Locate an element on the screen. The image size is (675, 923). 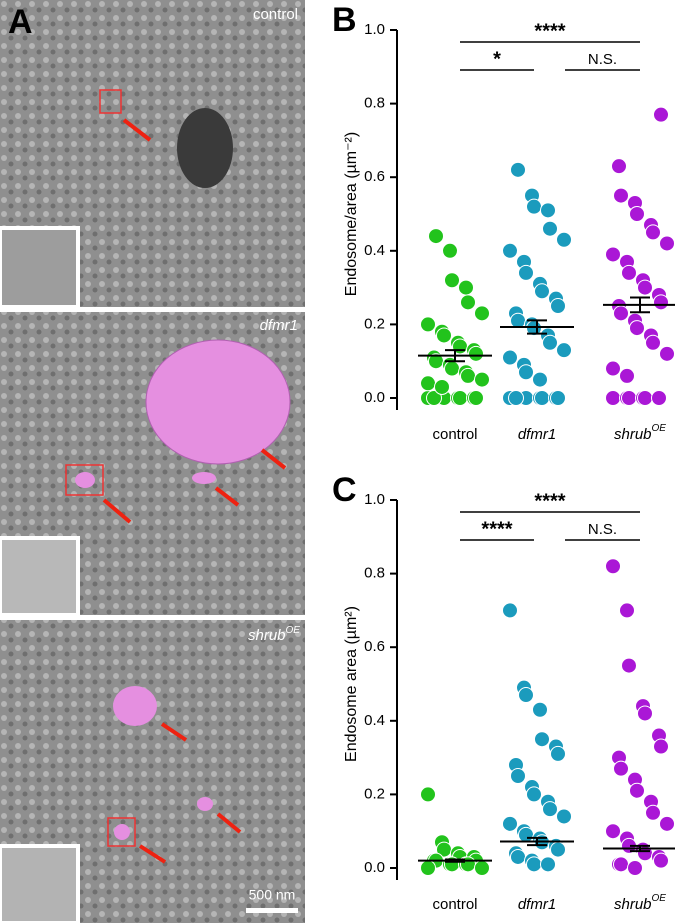
image-label: dfmr1 is located at coordinates (279, 325).